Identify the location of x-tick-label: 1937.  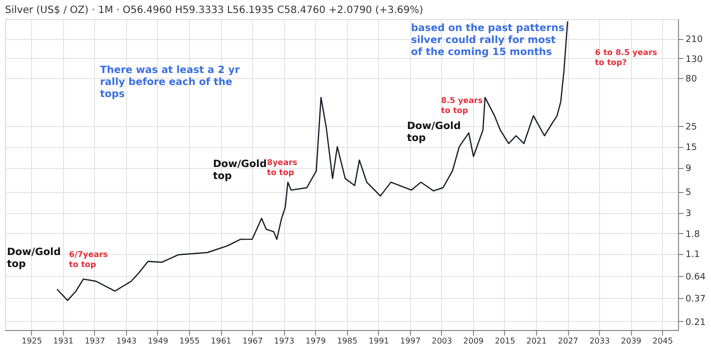
(95, 341).